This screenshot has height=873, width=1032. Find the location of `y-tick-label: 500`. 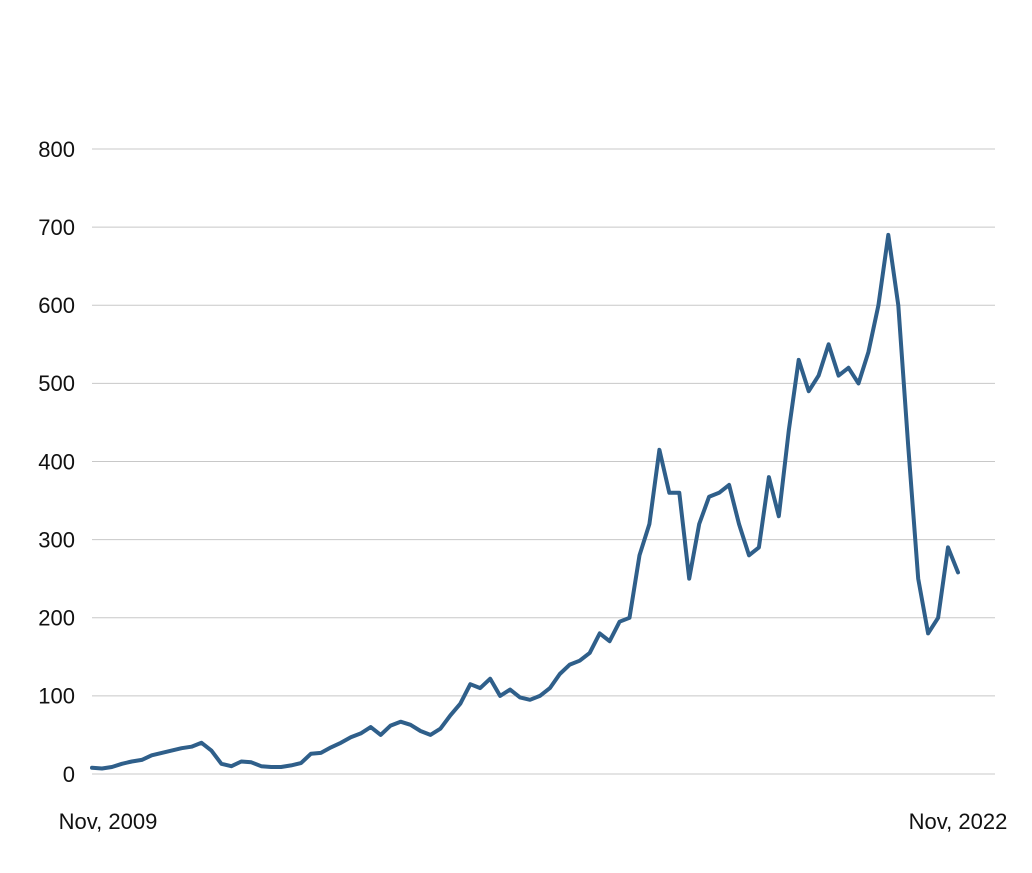

y-tick-label: 500 is located at coordinates (56, 383).